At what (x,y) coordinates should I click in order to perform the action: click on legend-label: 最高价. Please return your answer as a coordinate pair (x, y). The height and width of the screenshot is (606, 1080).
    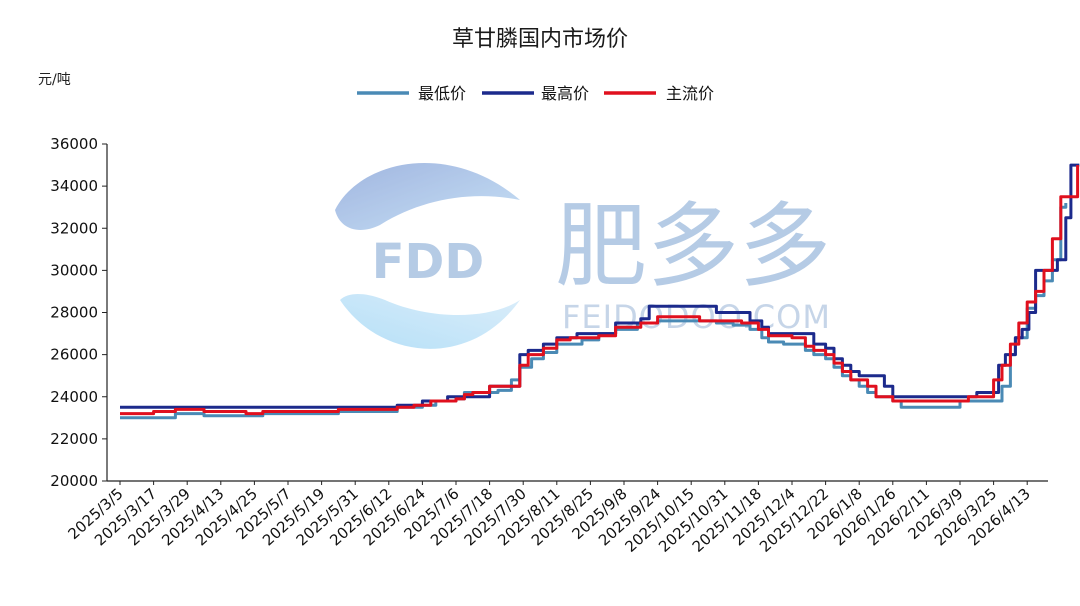
    Looking at the image, I should click on (565, 93).